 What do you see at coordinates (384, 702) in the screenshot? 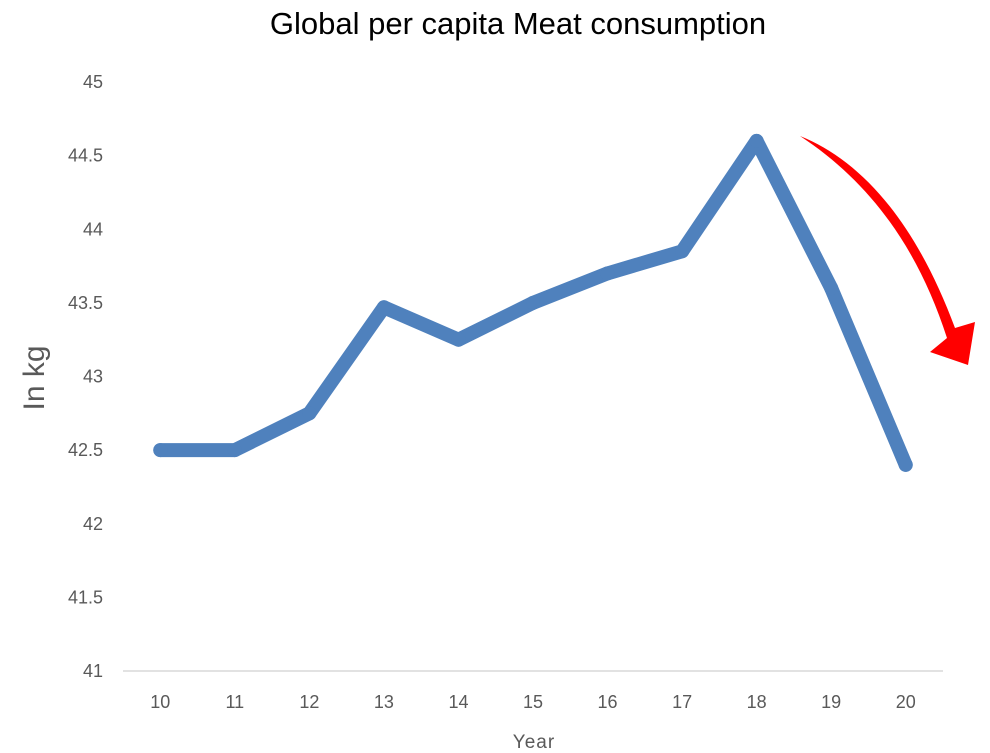
I see `x-tick-label: 13` at bounding box center [384, 702].